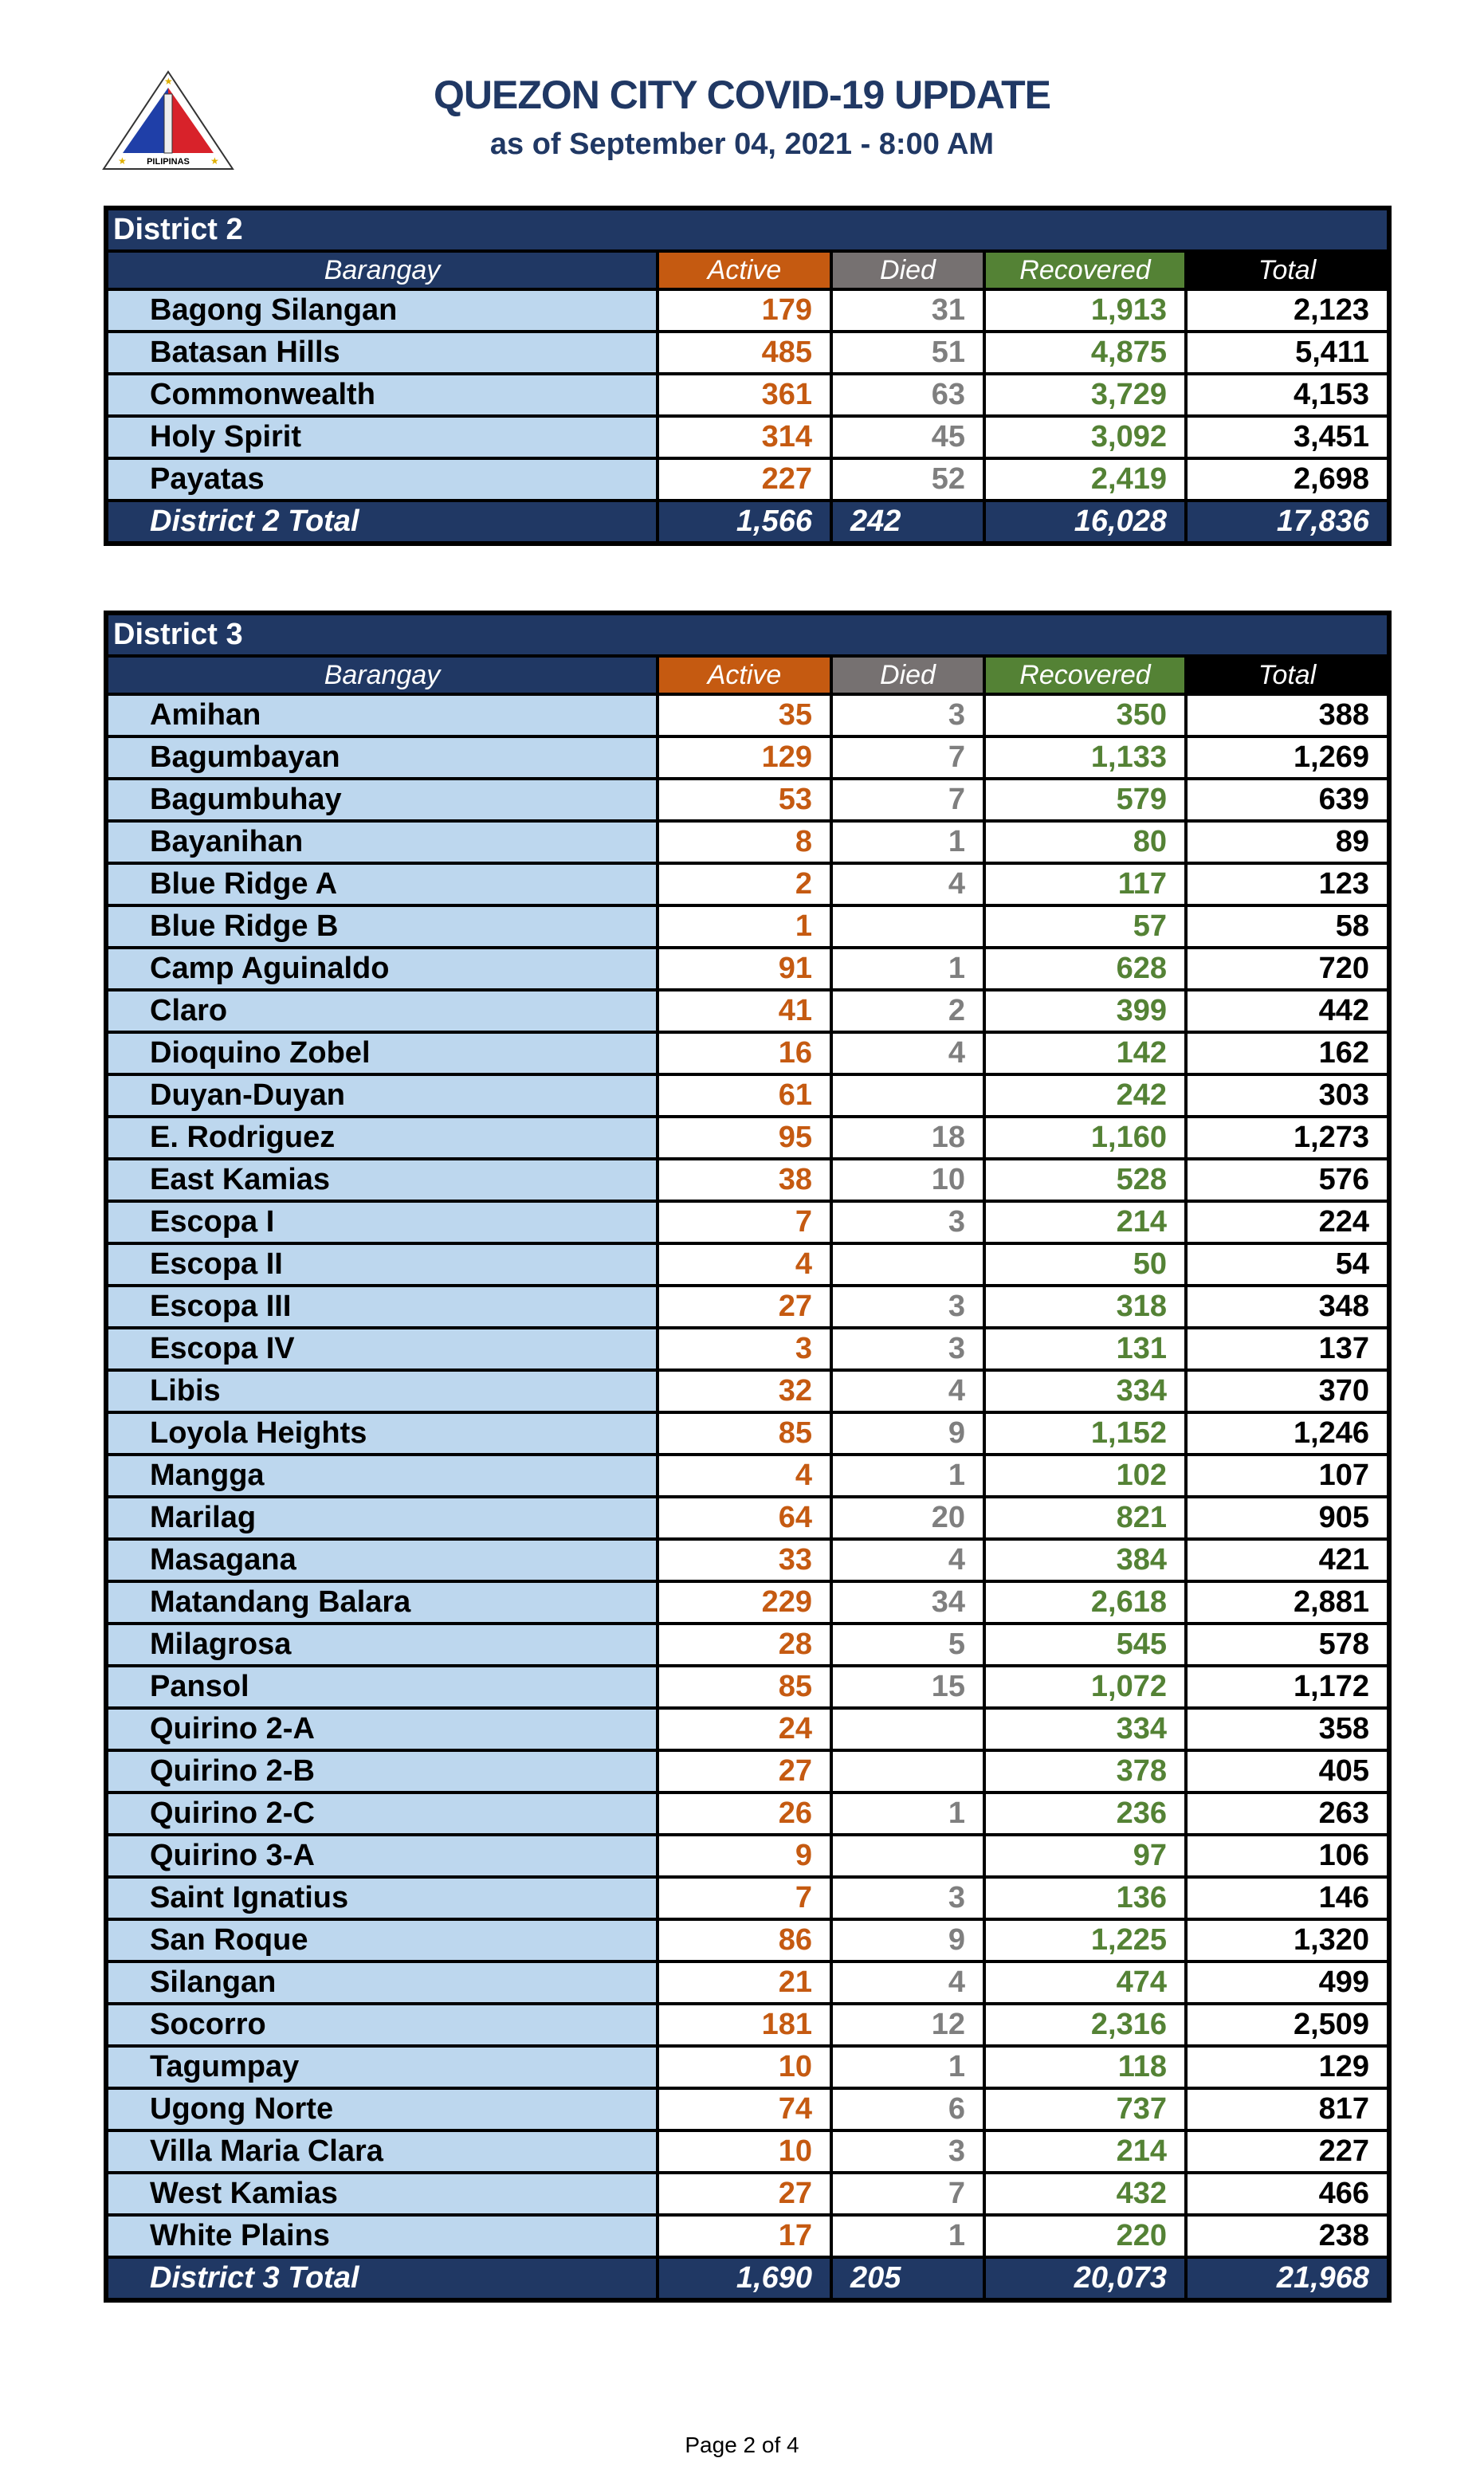 The height and width of the screenshot is (2466, 1484). What do you see at coordinates (1085, 1772) in the screenshot?
I see `recovered-count: 378` at bounding box center [1085, 1772].